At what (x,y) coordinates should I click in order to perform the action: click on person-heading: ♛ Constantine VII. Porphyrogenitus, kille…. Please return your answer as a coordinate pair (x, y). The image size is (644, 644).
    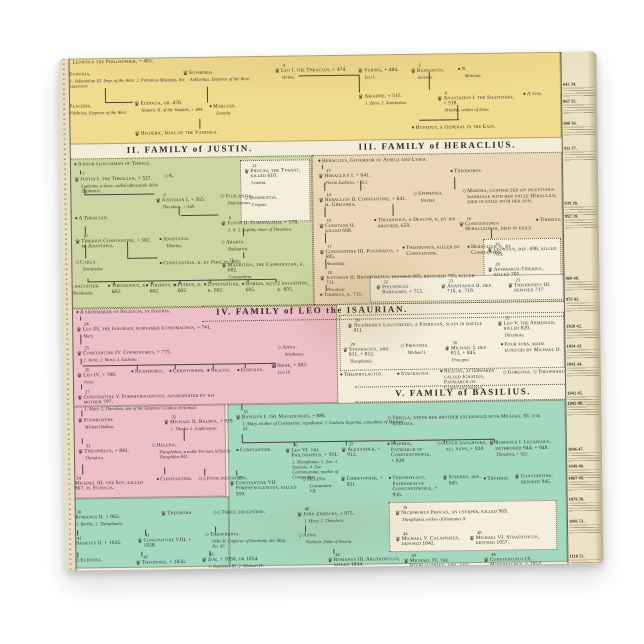
    Looking at the image, I should click on (265, 488).